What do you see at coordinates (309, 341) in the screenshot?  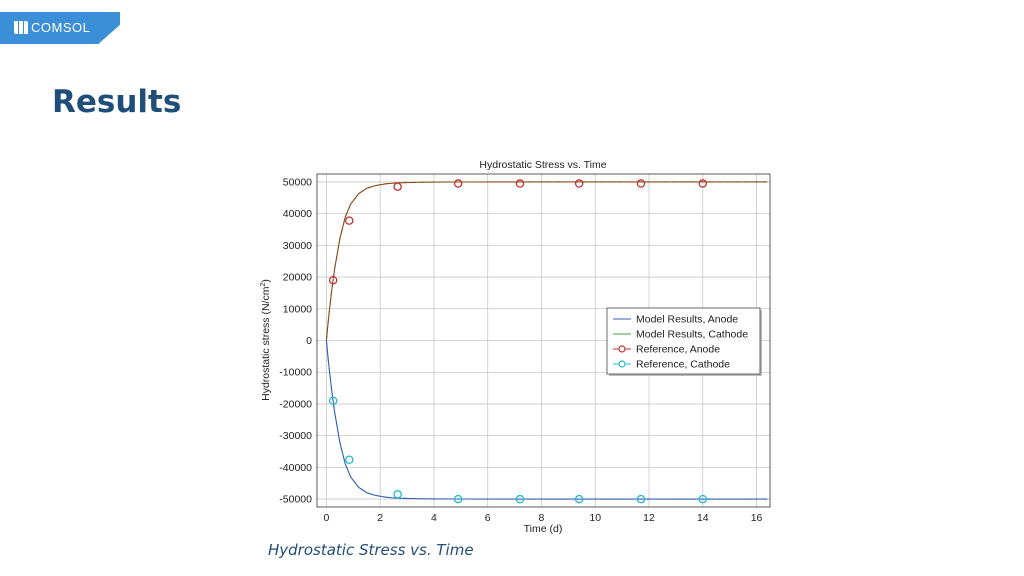 I see `y-tick-label: 0` at bounding box center [309, 341].